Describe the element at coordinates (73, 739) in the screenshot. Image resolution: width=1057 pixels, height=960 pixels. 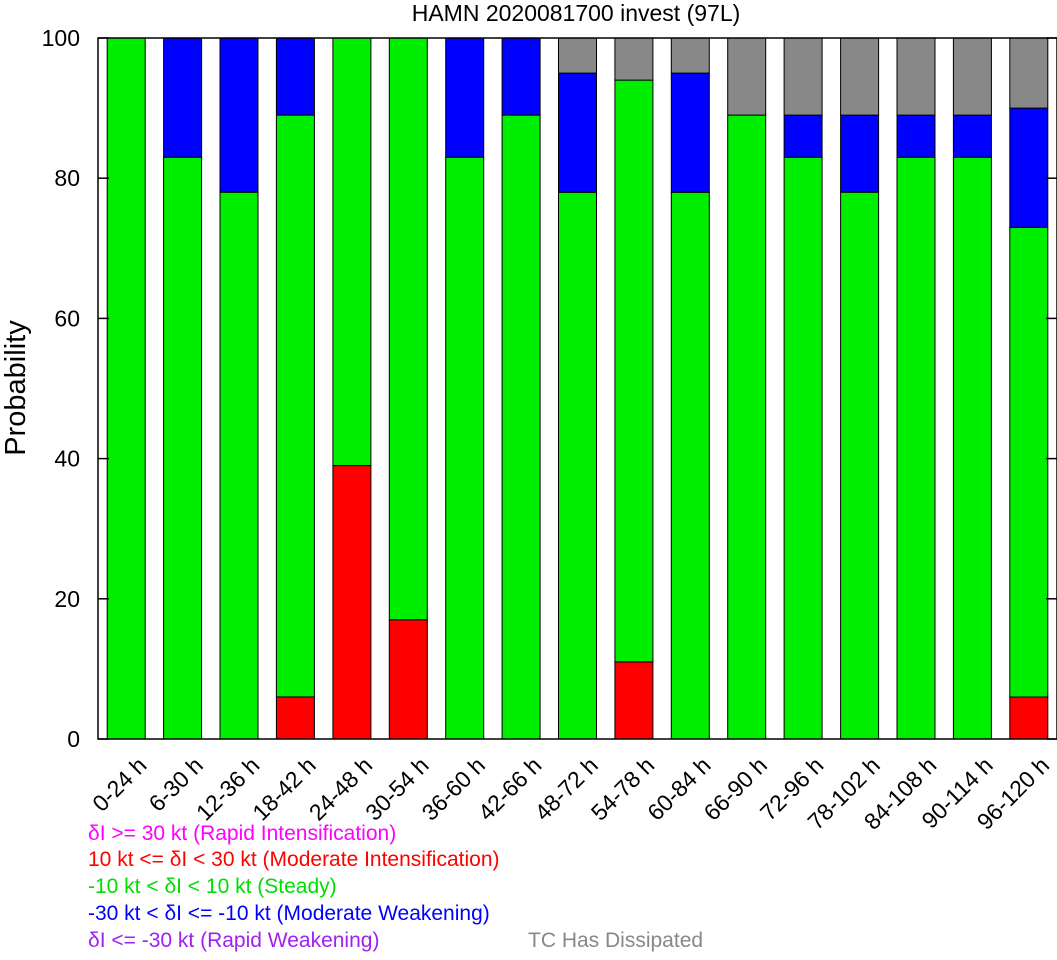
I see `y-tick-label: 0` at that location.